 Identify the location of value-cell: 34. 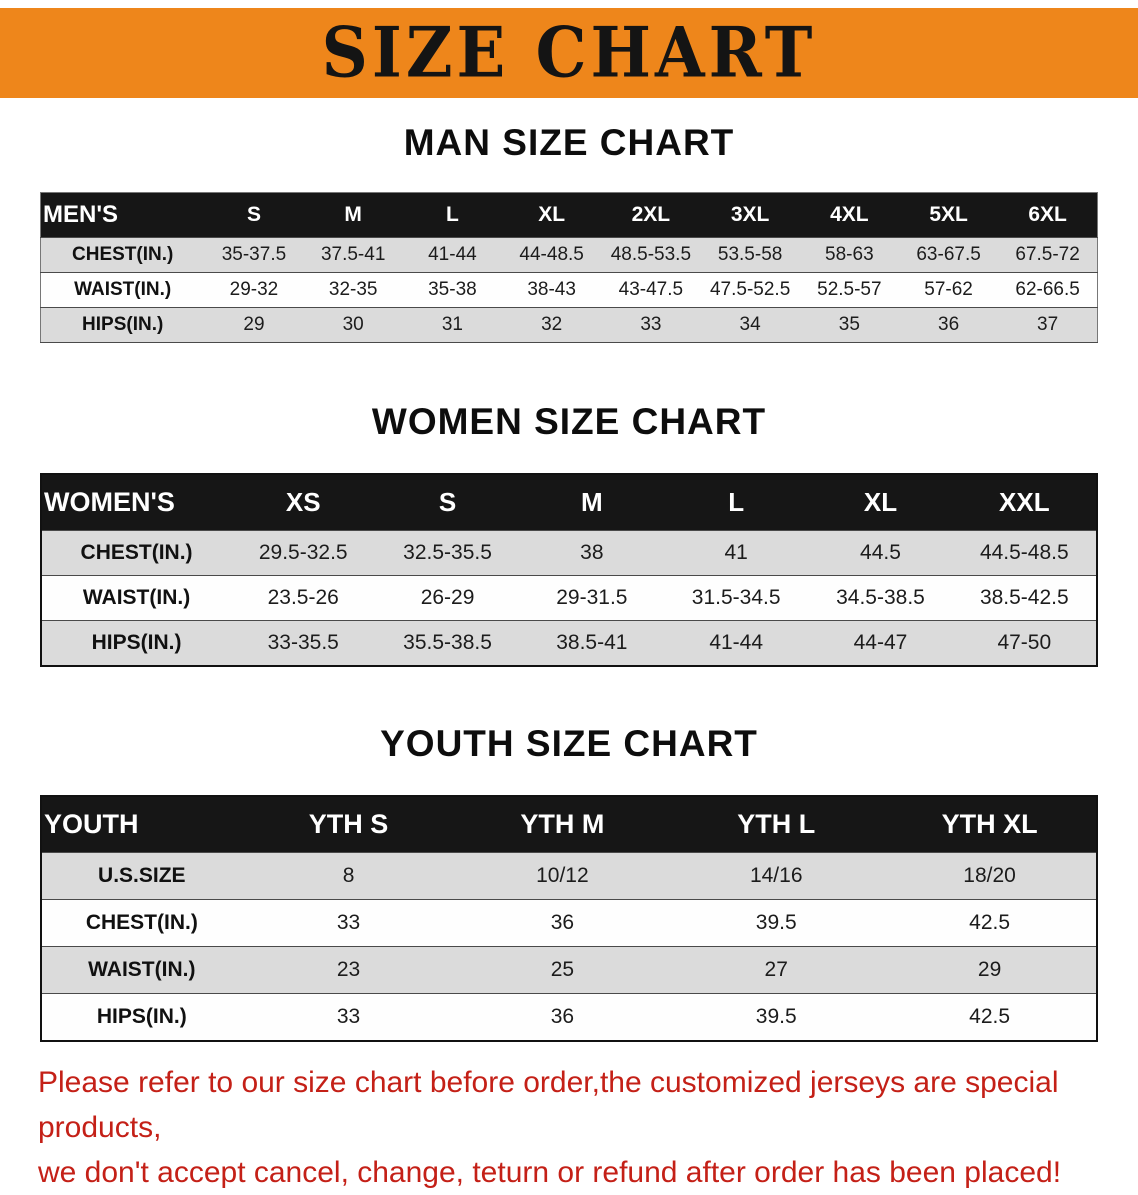
(750, 324).